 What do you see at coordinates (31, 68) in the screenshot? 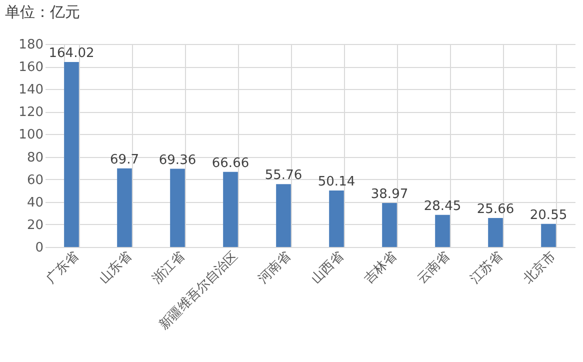
I see `y-tick-label: 160` at bounding box center [31, 68].